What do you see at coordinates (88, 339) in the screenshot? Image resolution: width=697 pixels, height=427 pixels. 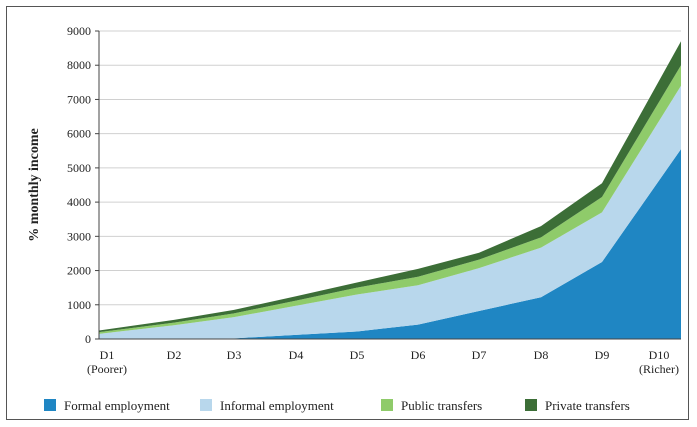 I see `y-tick-label: 0` at bounding box center [88, 339].